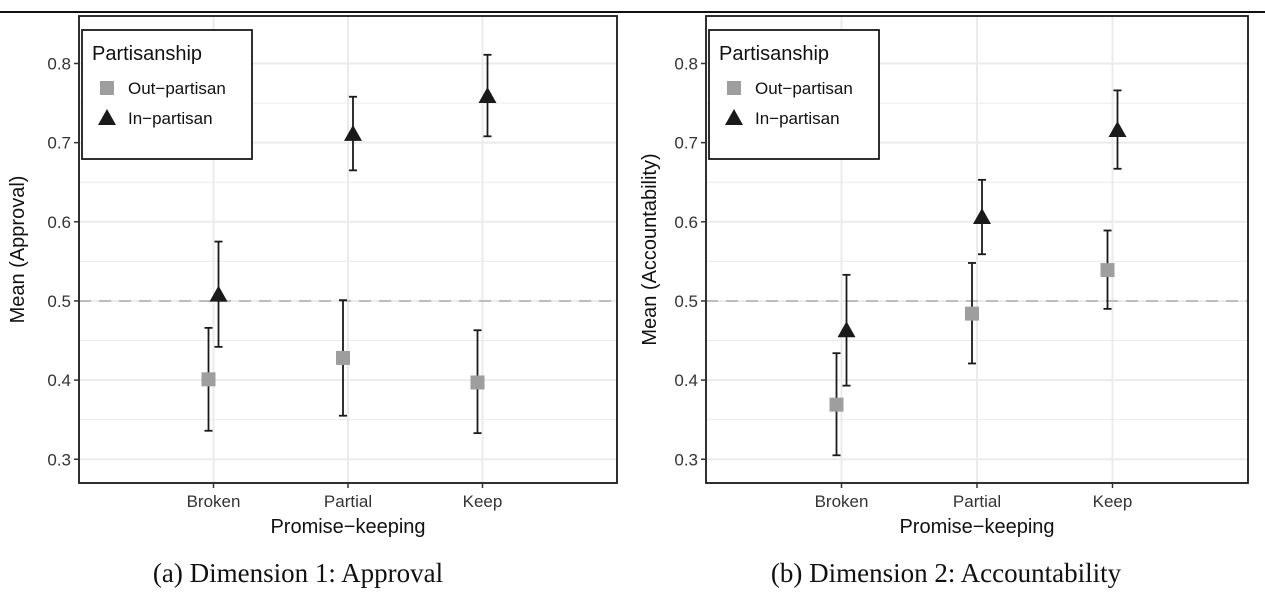  What do you see at coordinates (298, 573) in the screenshot?
I see `caption-approval: (a) Dimension 1: Approval` at bounding box center [298, 573].